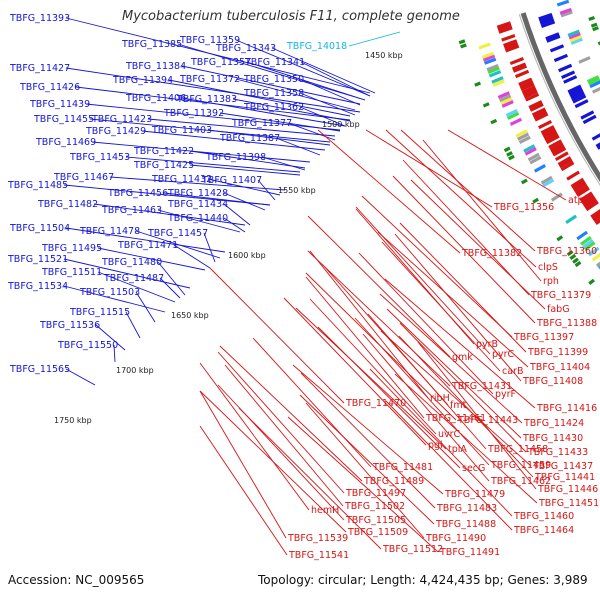 The width and height of the screenshot is (600, 600). What do you see at coordinates (465, 524) in the screenshot?
I see `reverse-gene-label: TBFG_11488` at bounding box center [465, 524].